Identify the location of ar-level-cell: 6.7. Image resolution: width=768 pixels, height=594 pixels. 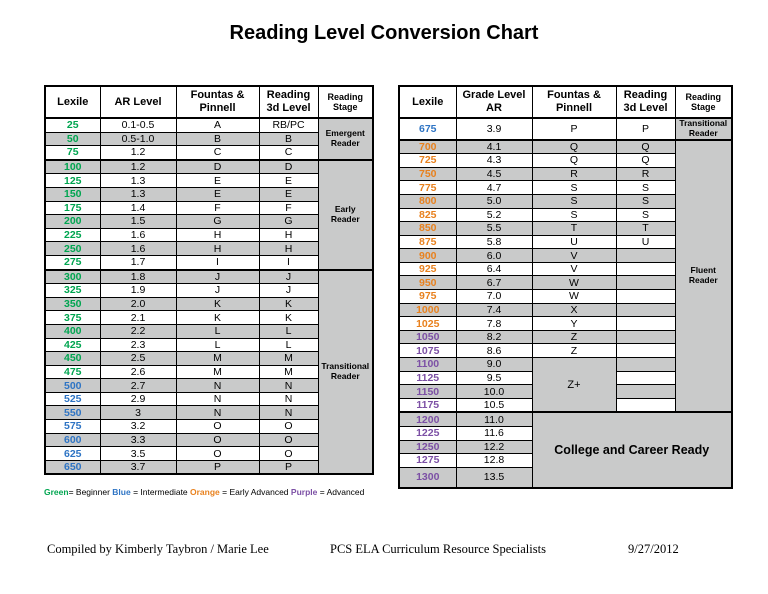
(494, 283).